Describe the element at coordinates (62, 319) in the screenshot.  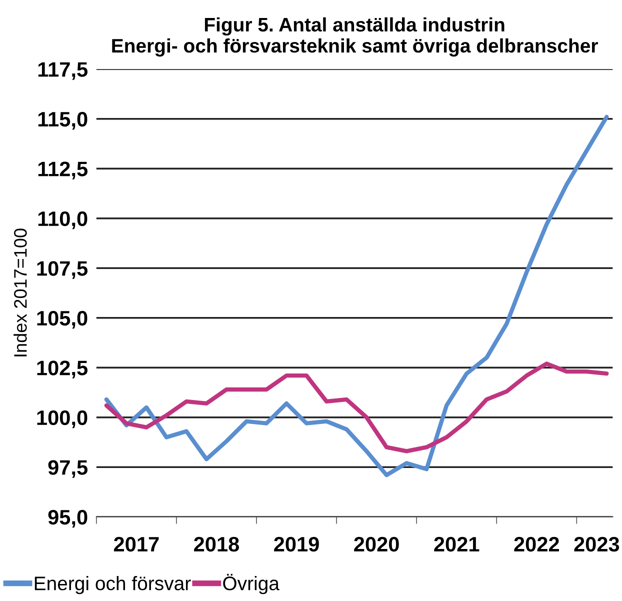
I see `y-tick-label: 105,0` at that location.